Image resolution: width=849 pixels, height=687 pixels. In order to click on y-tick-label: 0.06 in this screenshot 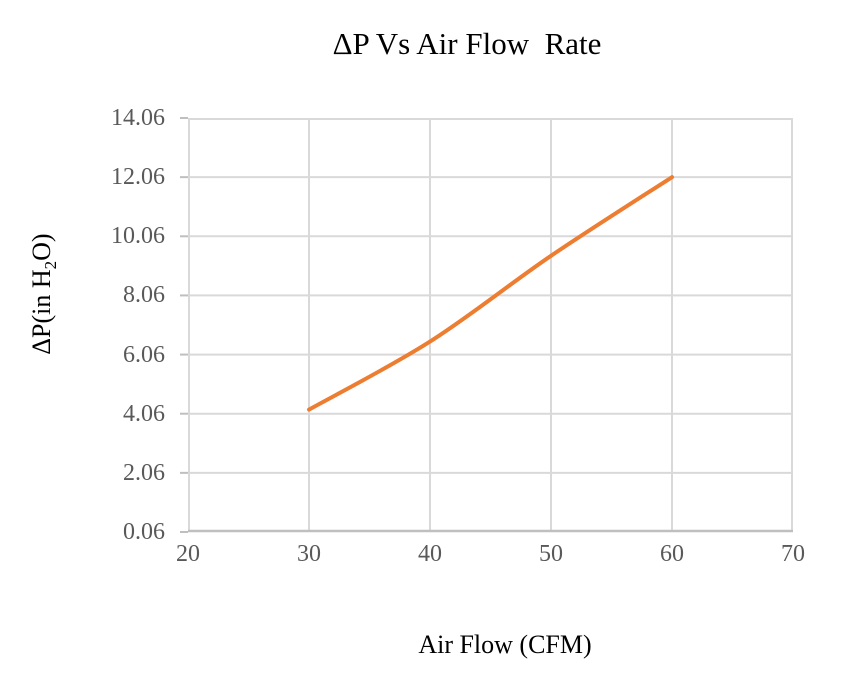, I will do `click(144, 532)`.